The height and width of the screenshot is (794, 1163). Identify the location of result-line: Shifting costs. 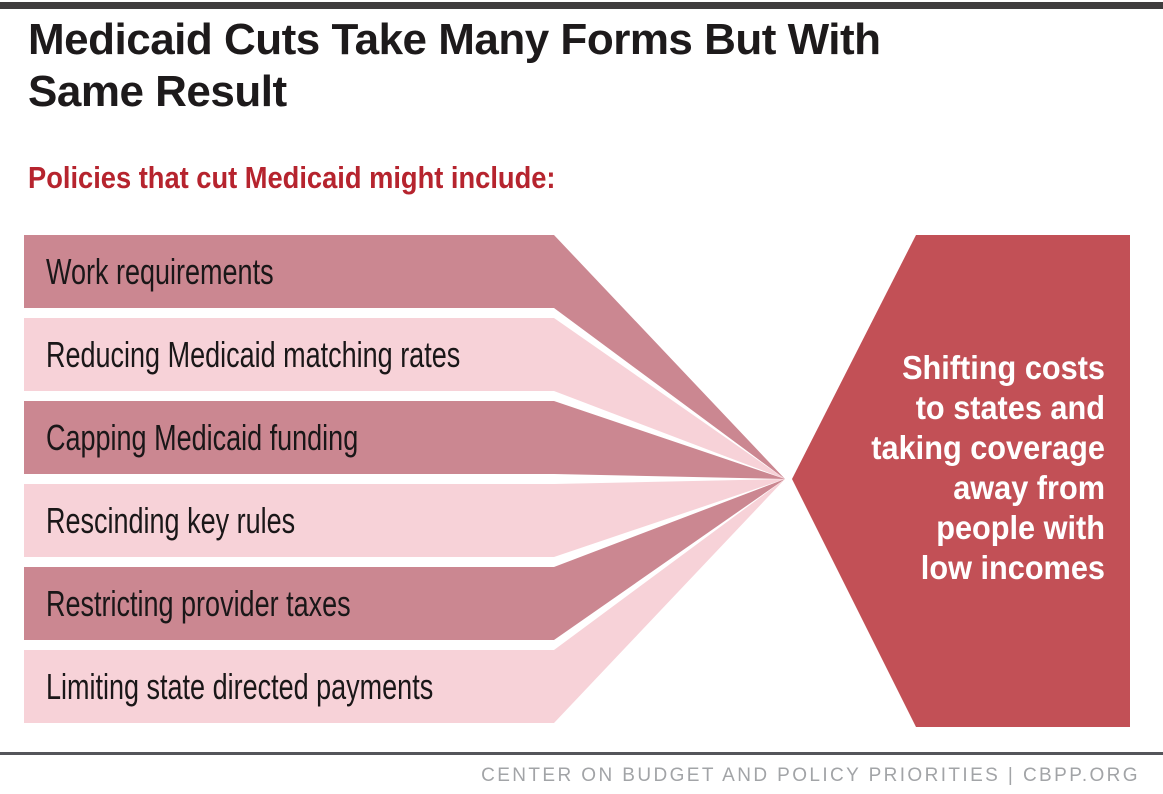
(1003, 367).